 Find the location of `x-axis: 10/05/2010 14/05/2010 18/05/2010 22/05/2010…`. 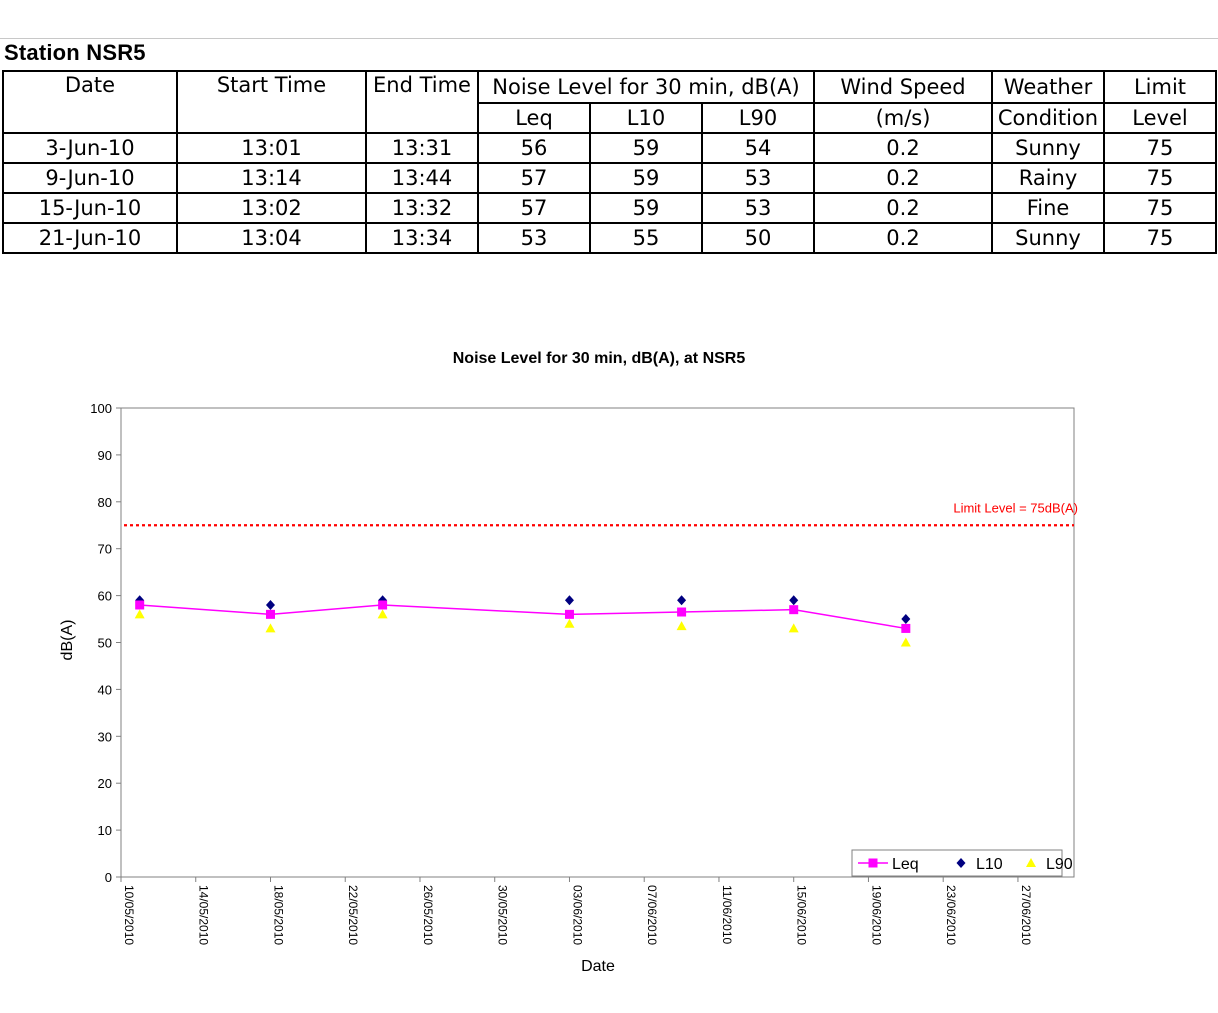

x-axis: 10/05/2010 14/05/2010 18/05/2010 22/05/2010… is located at coordinates (576, 911).